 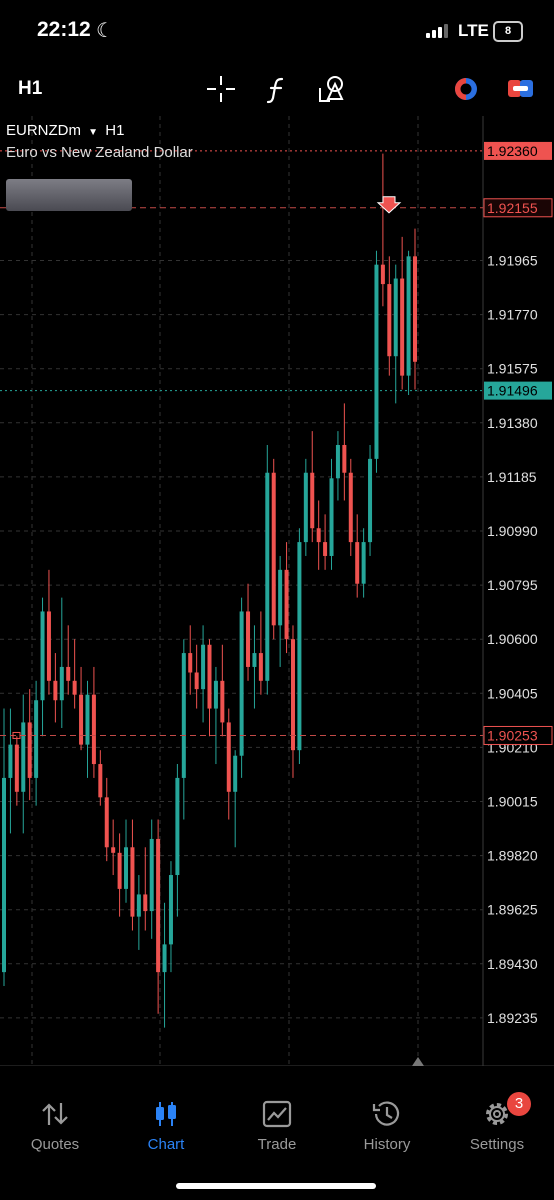 What do you see at coordinates (277, 1144) in the screenshot?
I see `tab-label: Trade` at bounding box center [277, 1144].